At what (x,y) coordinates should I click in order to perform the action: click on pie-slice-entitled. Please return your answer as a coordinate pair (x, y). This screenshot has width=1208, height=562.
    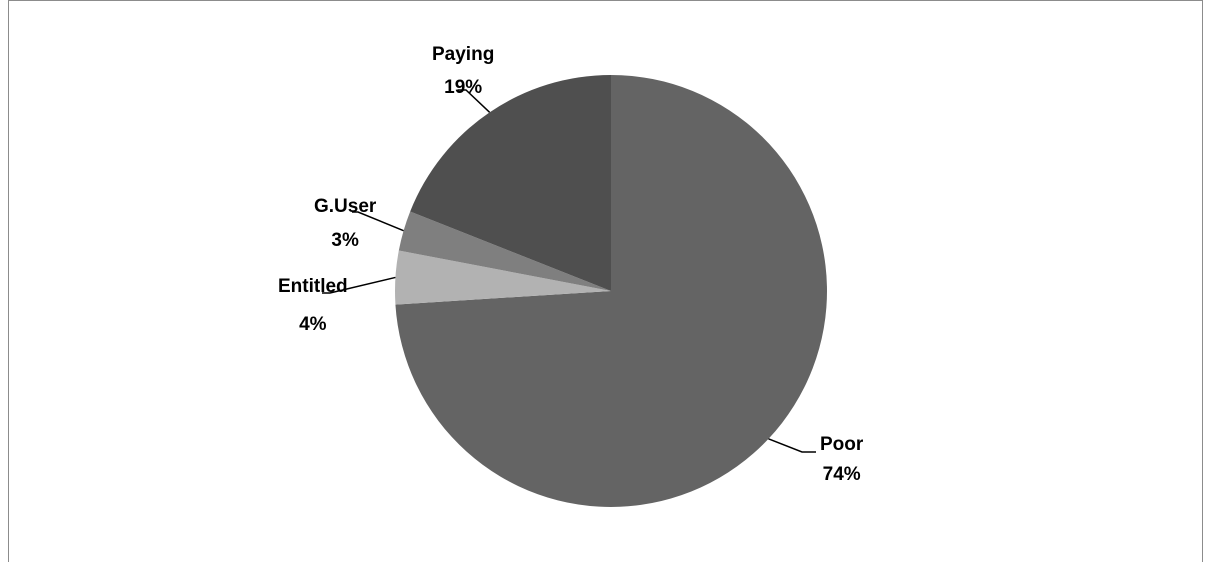
    Looking at the image, I should click on (503, 277).